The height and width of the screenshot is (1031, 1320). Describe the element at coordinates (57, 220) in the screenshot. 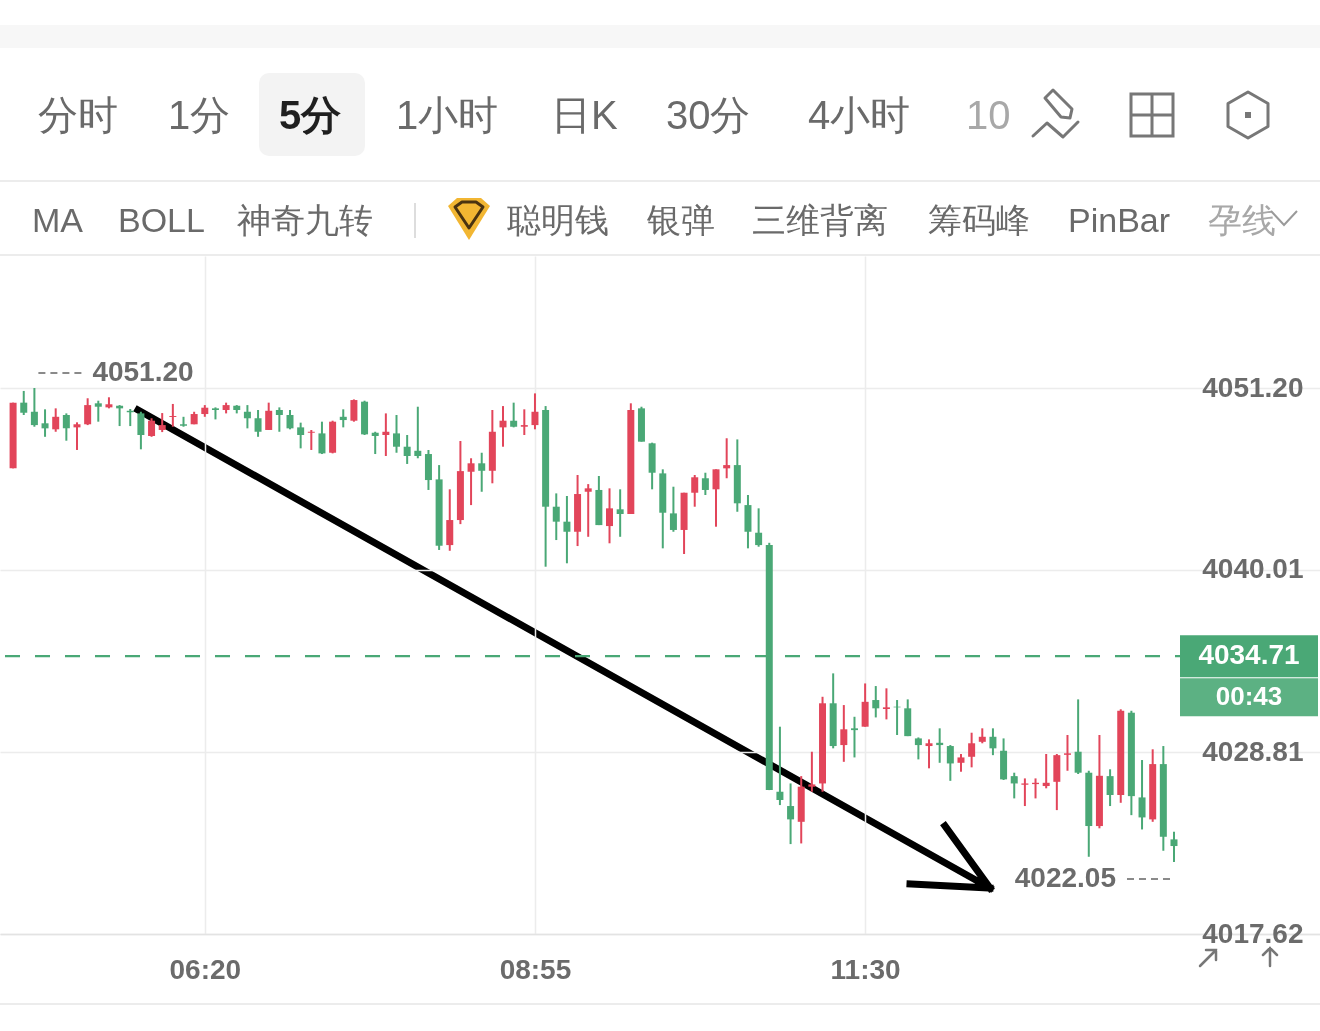

I see `text: MA` at that location.